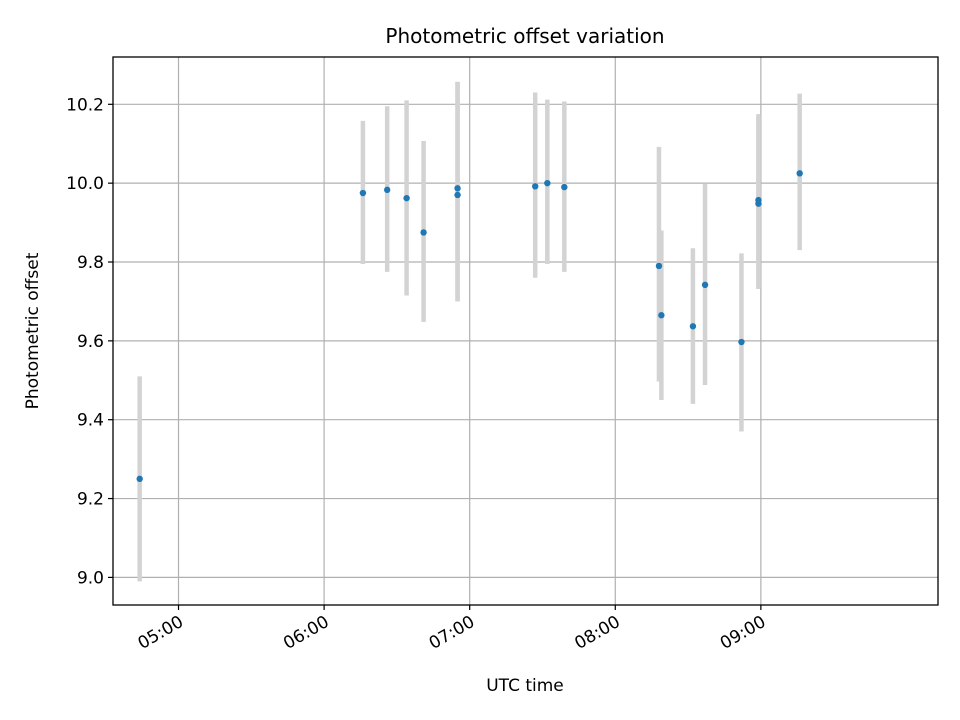  I want to click on x-tick-label: 08:00, so click(597, 633).